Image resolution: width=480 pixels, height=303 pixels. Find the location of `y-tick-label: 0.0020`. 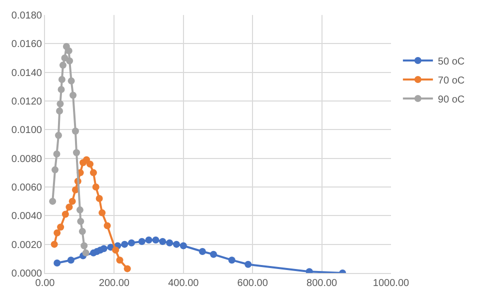

y-tick-label: 0.0020 is located at coordinates (26, 245).